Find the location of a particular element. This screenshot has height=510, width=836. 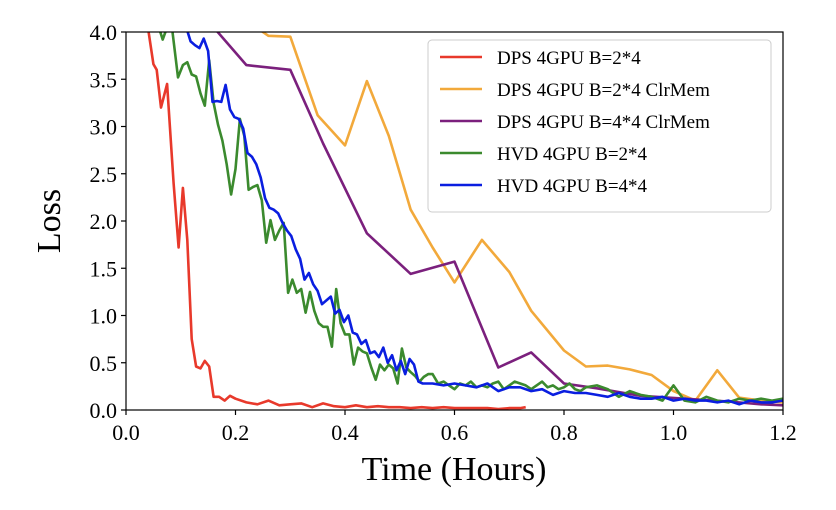

legend-box is located at coordinates (599, 126).